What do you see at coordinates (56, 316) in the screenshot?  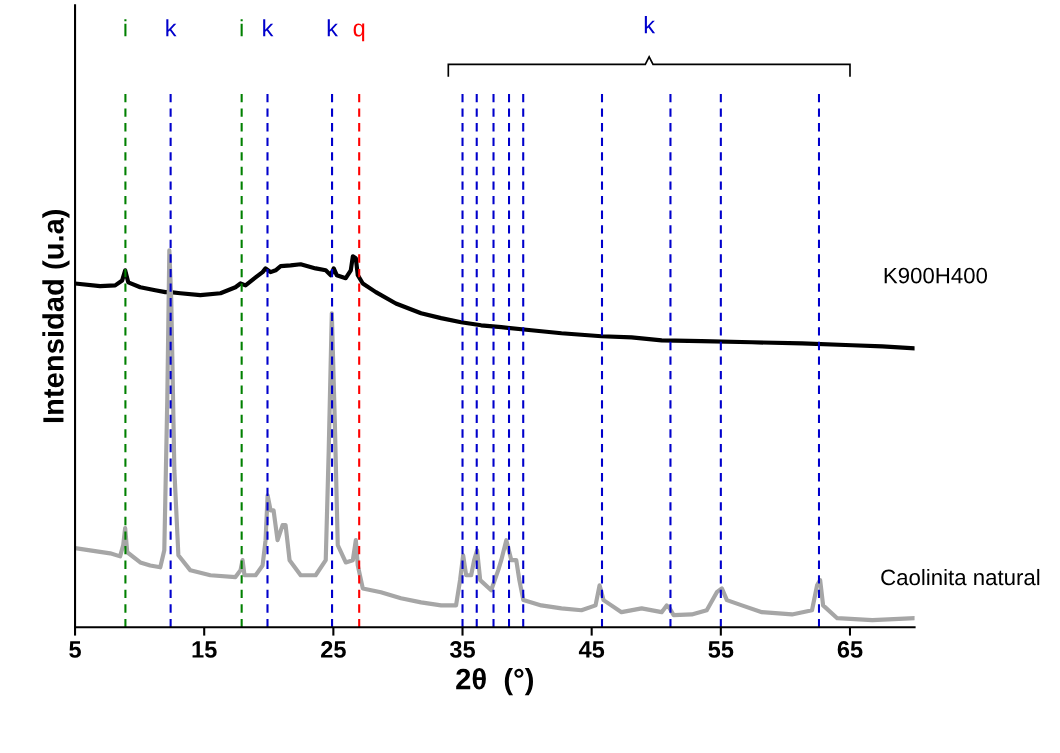 I see `y-axis-title: Intensidad (u.a)` at bounding box center [56, 316].